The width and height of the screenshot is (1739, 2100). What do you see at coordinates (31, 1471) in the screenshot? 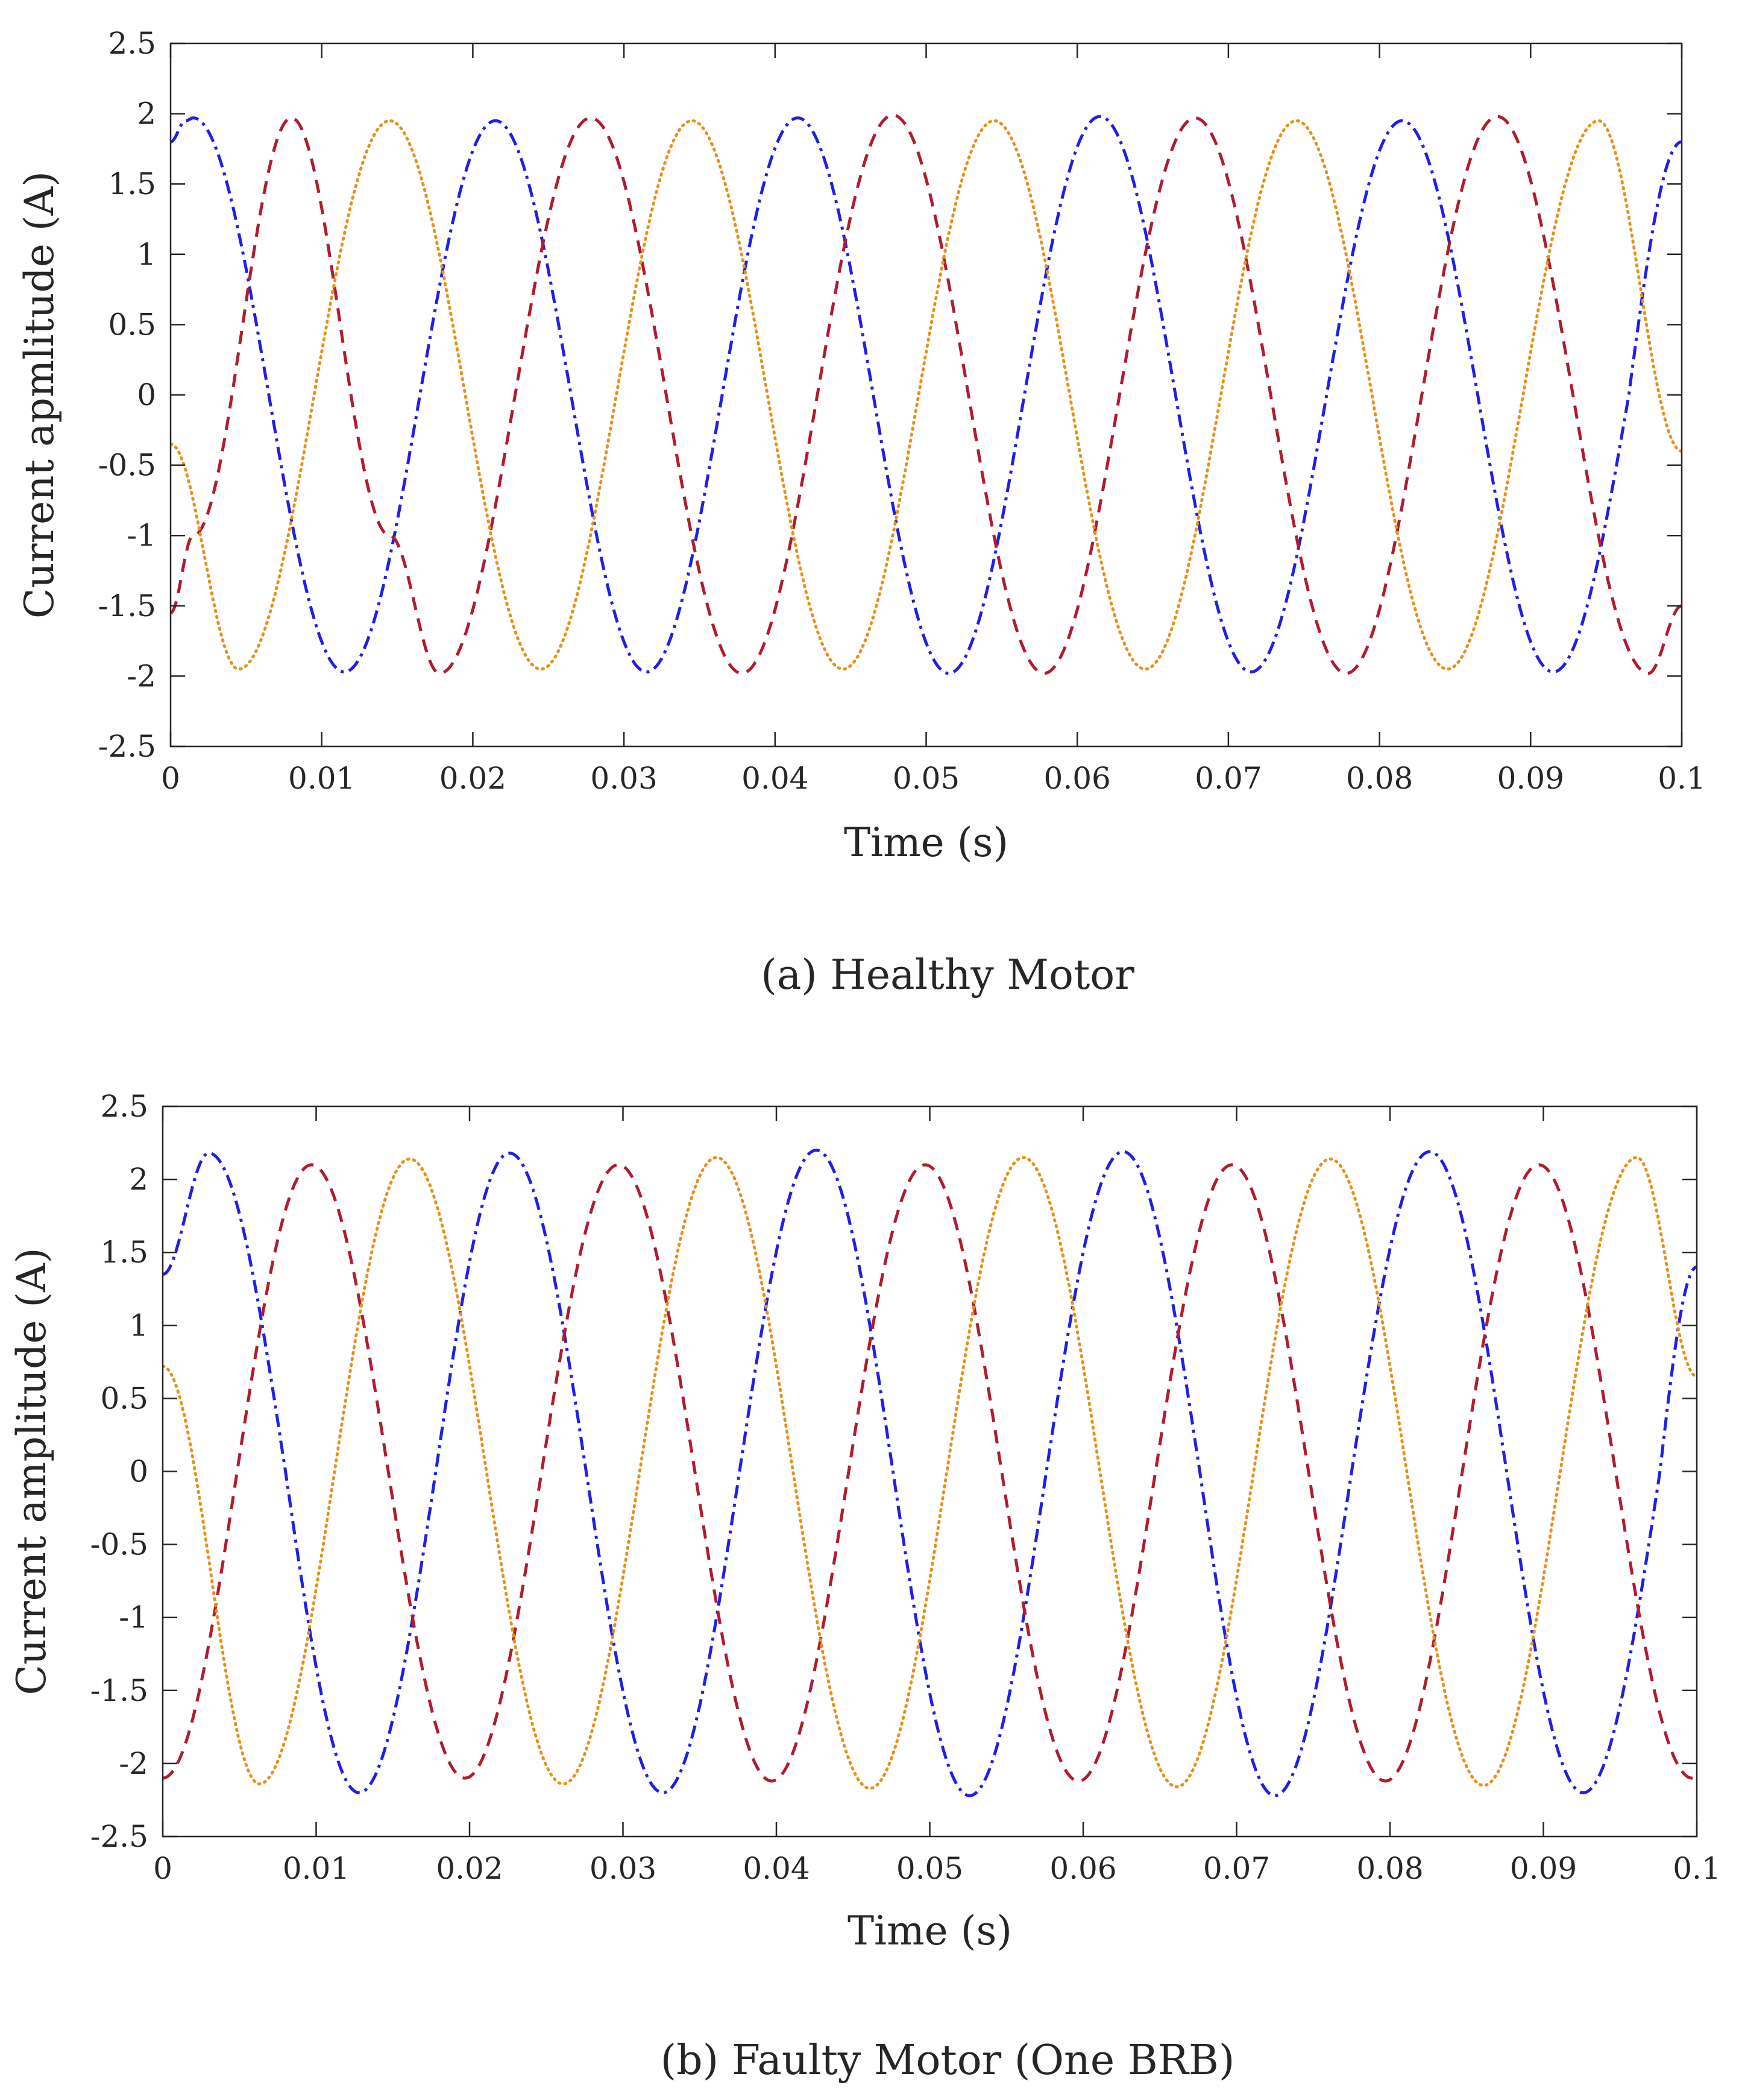
I see `y-axis-title: Current amplitude (A)` at bounding box center [31, 1471].